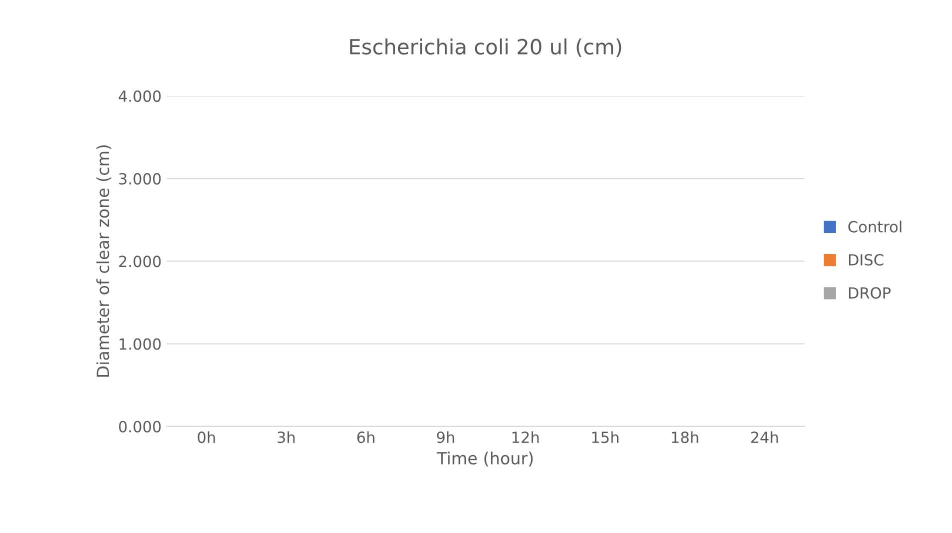  I want to click on y-tick-label: 3.000, so click(140, 179).